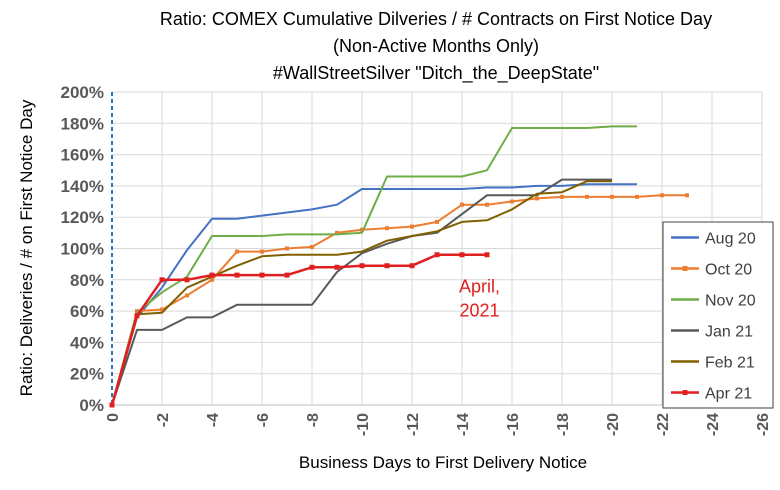 The image size is (780, 490). I want to click on title-line-3: #WallStreetSilver "Ditch_the_DeepState", so click(436, 73).